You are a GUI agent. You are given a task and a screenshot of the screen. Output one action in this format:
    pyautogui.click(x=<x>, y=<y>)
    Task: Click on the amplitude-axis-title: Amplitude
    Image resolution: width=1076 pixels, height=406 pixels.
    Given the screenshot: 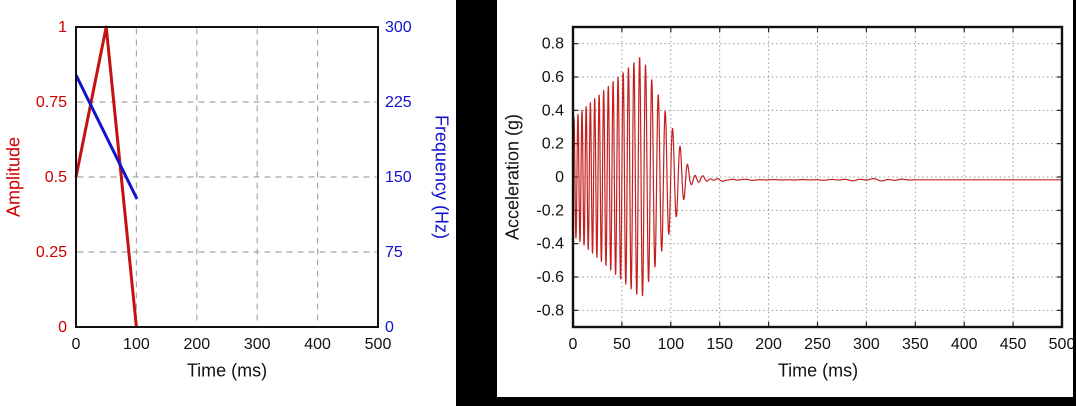 What is the action you would take?
    pyautogui.click(x=13, y=177)
    